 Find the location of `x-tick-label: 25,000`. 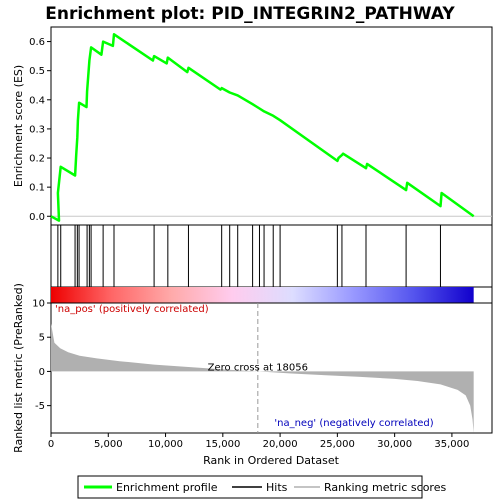

x-tick-label: 25,000 is located at coordinates (337, 444).